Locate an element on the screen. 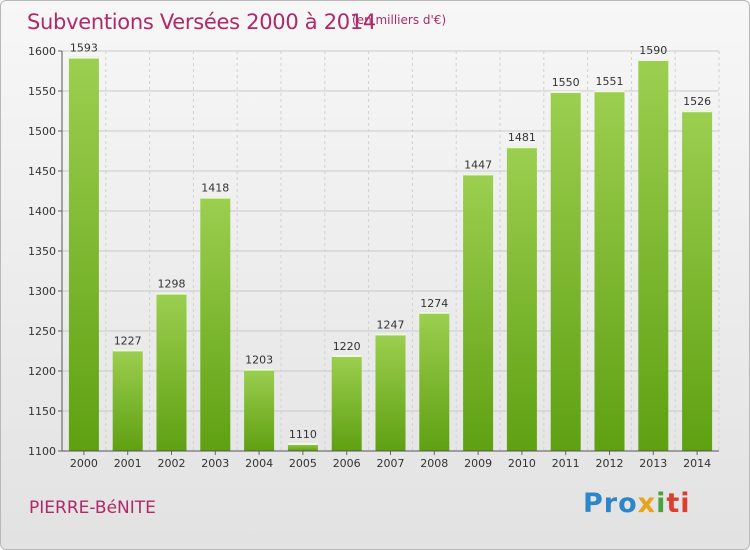 This screenshot has width=750, height=550. value-label: 1110 is located at coordinates (303, 434).